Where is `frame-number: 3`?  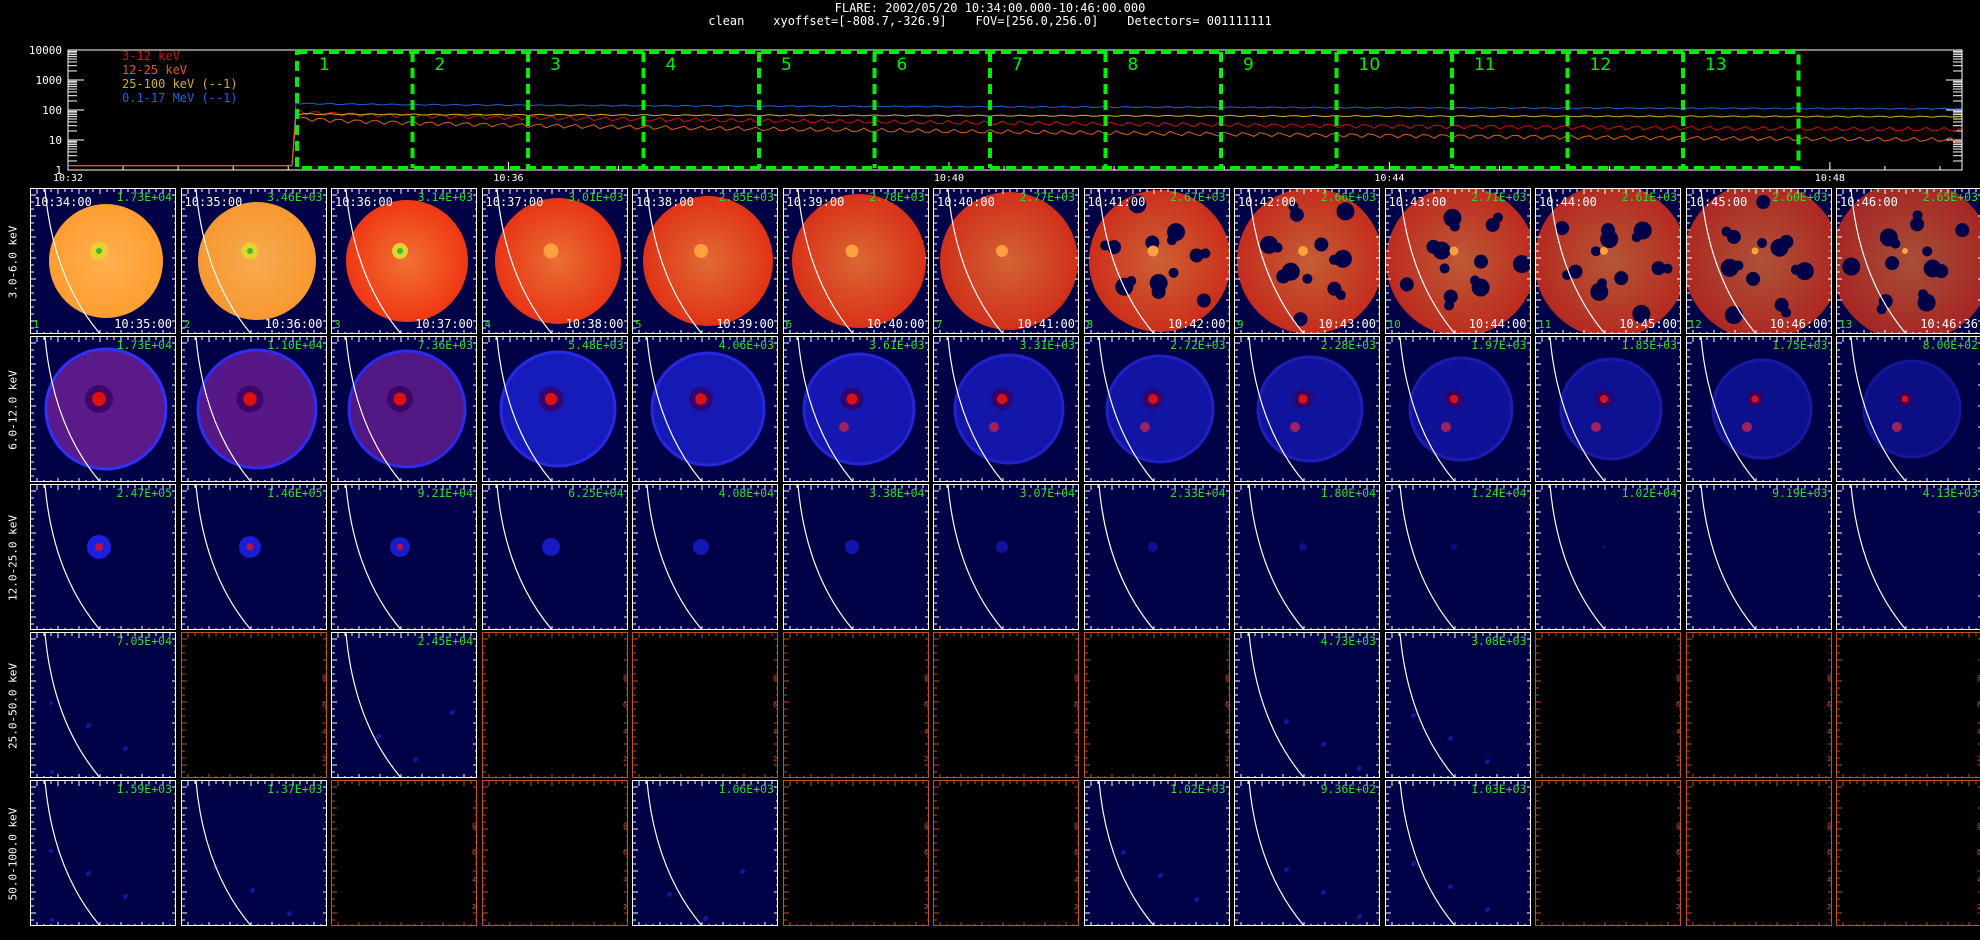 frame-number: 3 is located at coordinates (337, 324).